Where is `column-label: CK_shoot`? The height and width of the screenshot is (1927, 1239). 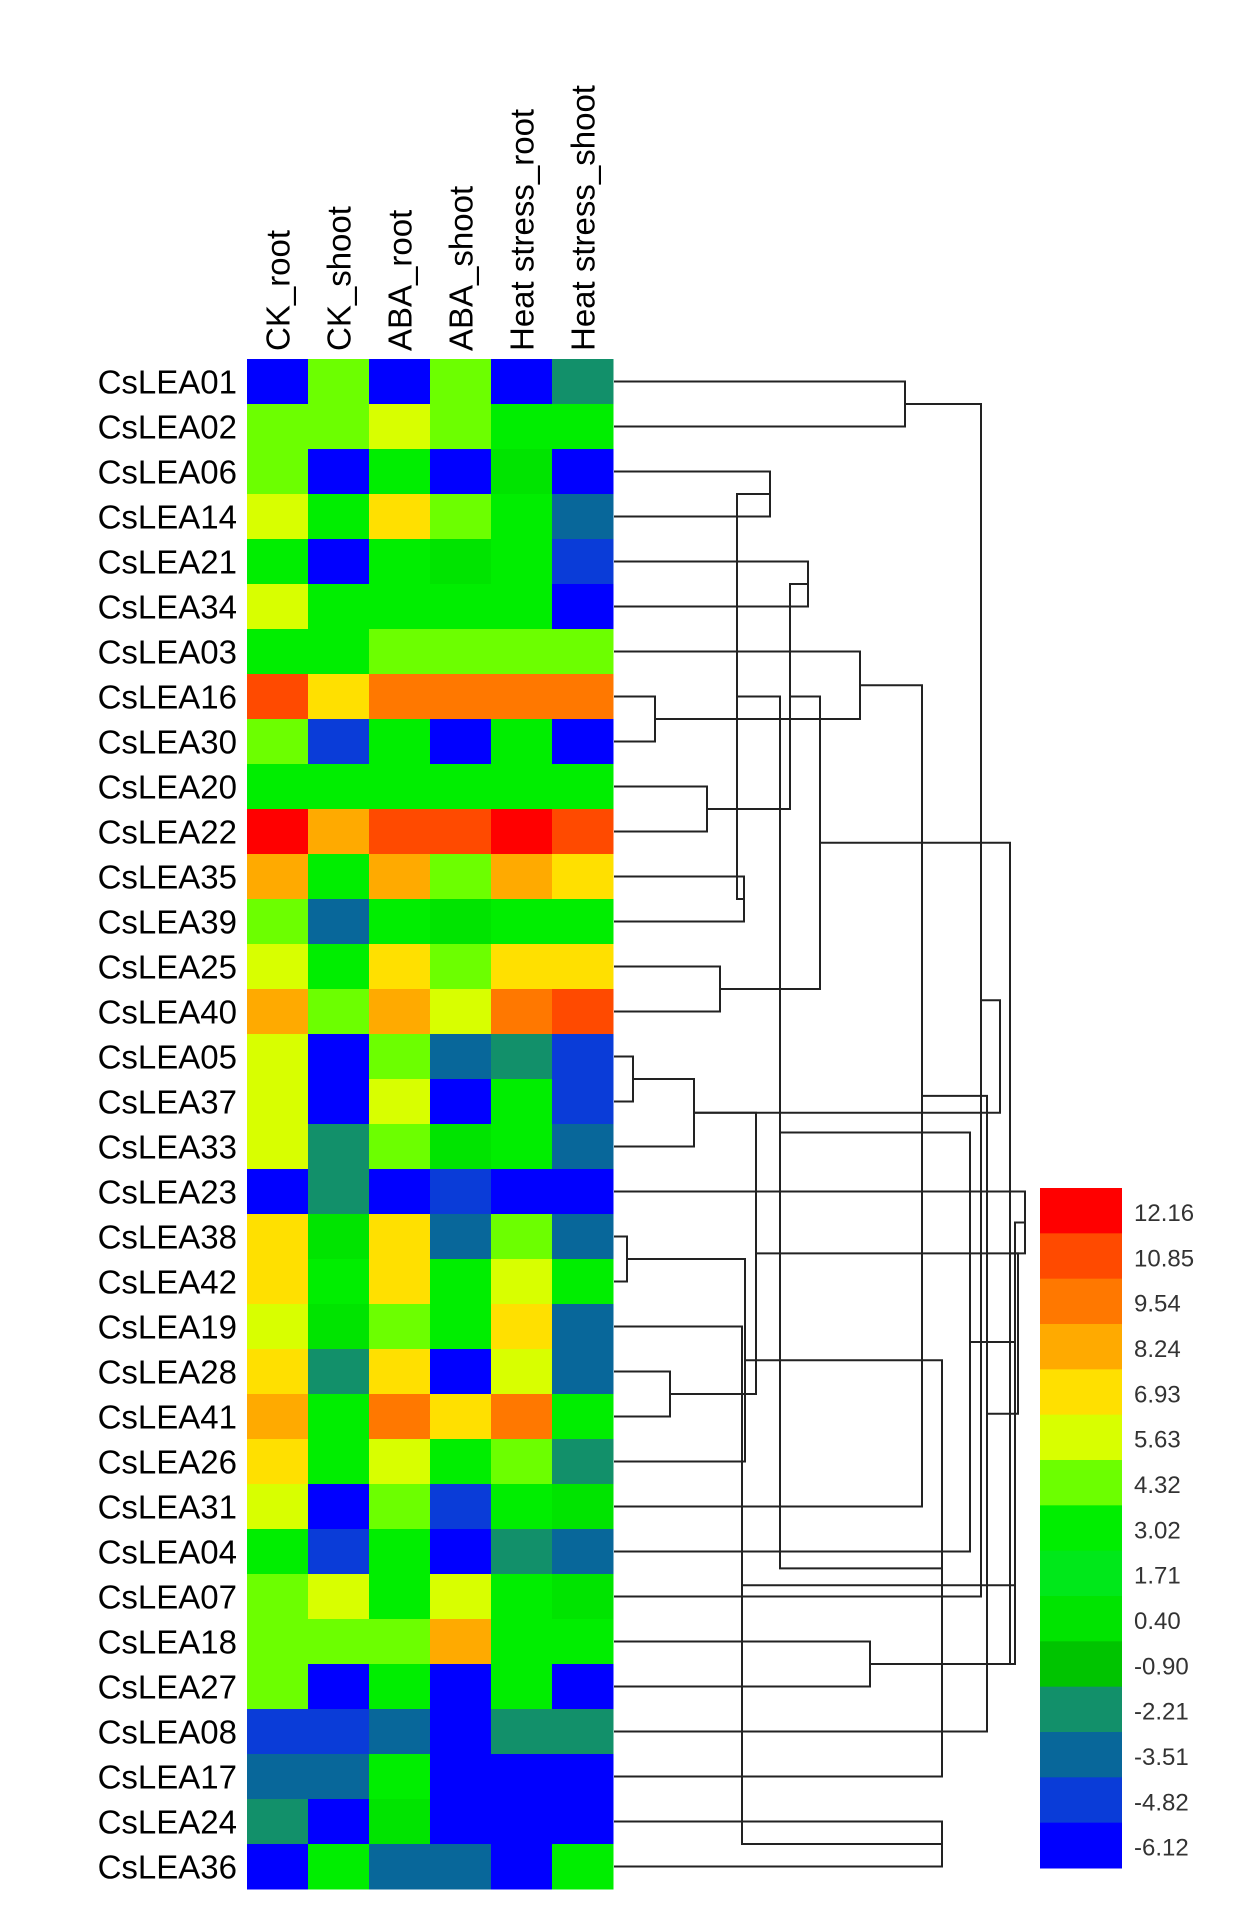 column-label: CK_shoot is located at coordinates (339, 278).